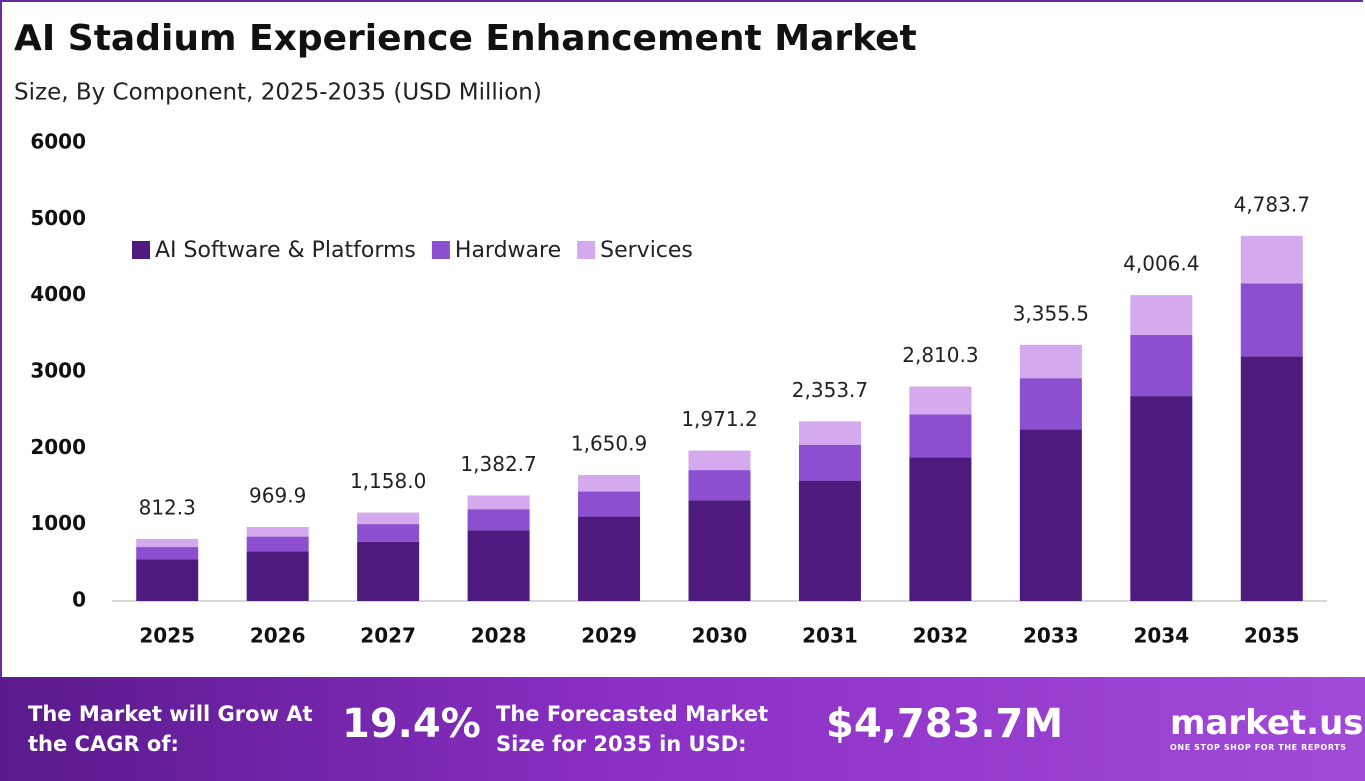 The width and height of the screenshot is (1365, 781). What do you see at coordinates (1051, 313) in the screenshot?
I see `total-label: 3,355.5` at bounding box center [1051, 313].